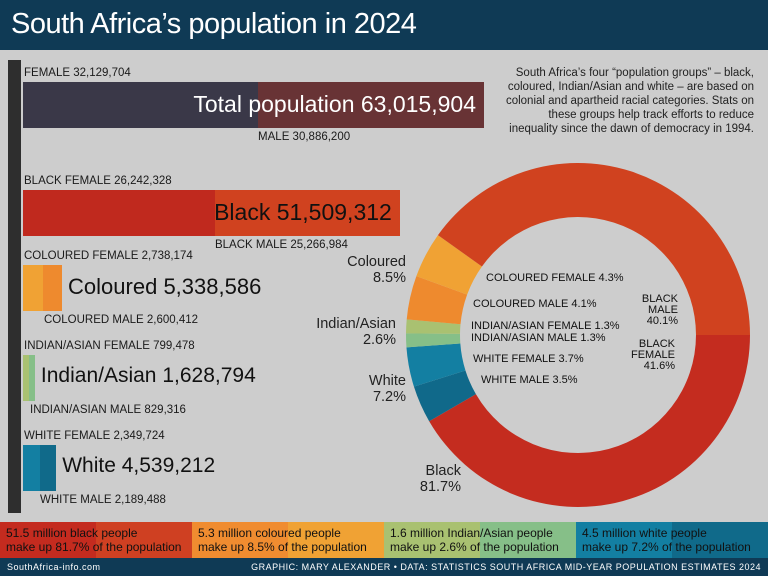  I want to click on total-label: Total population 63,015,904, so click(334, 104).